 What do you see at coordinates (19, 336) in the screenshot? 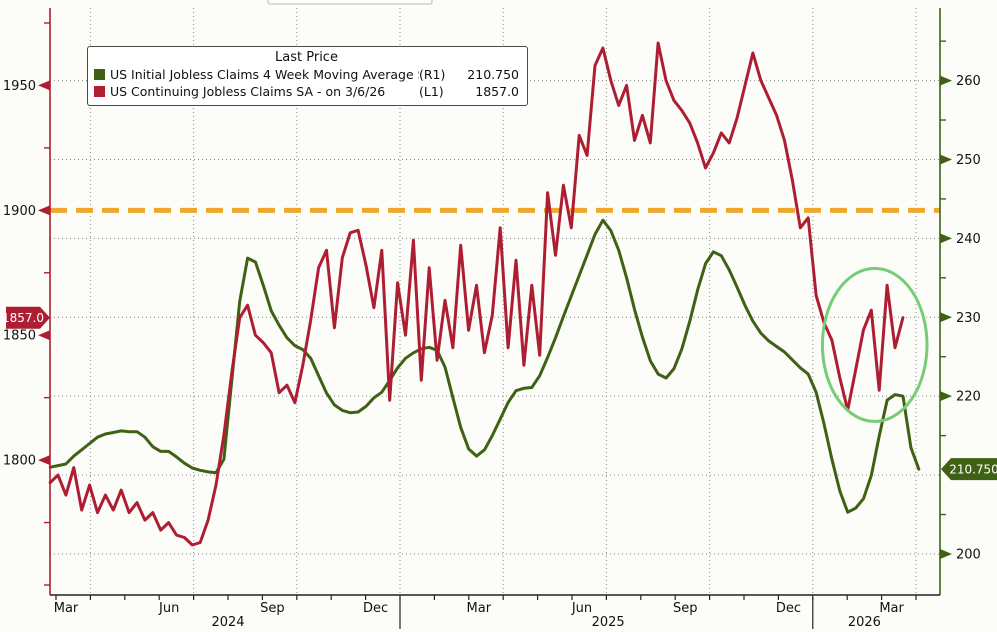
I see `left-axis-tick-label: 1850` at bounding box center [19, 336].